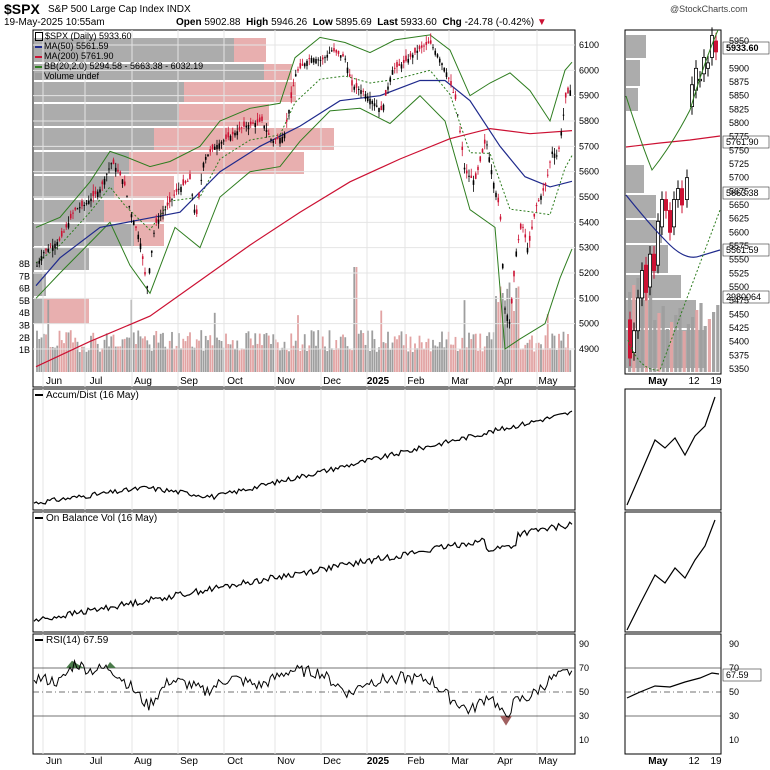  Describe the element at coordinates (589, 121) in the screenshot. I see `price-tick-label: 5800` at that location.